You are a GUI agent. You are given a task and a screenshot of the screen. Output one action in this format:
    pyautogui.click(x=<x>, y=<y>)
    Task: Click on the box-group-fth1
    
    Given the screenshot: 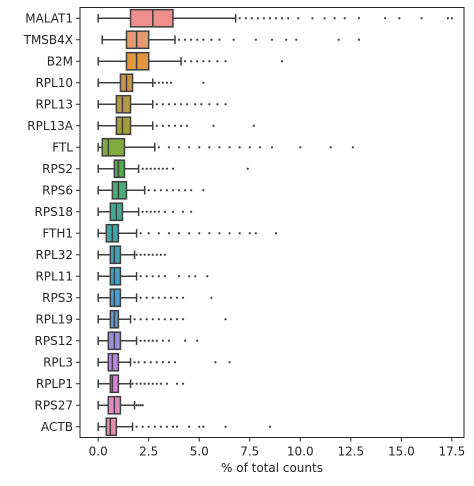 What is the action you would take?
    pyautogui.click(x=187, y=233)
    